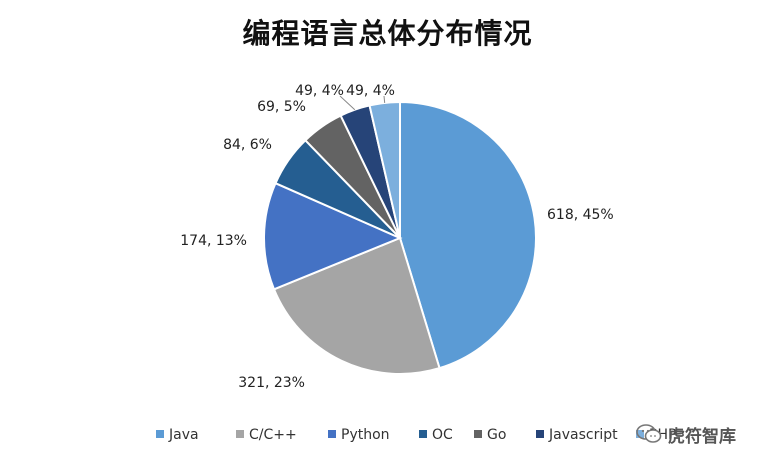  I want to click on data-label: 618, 45%, so click(580, 215).